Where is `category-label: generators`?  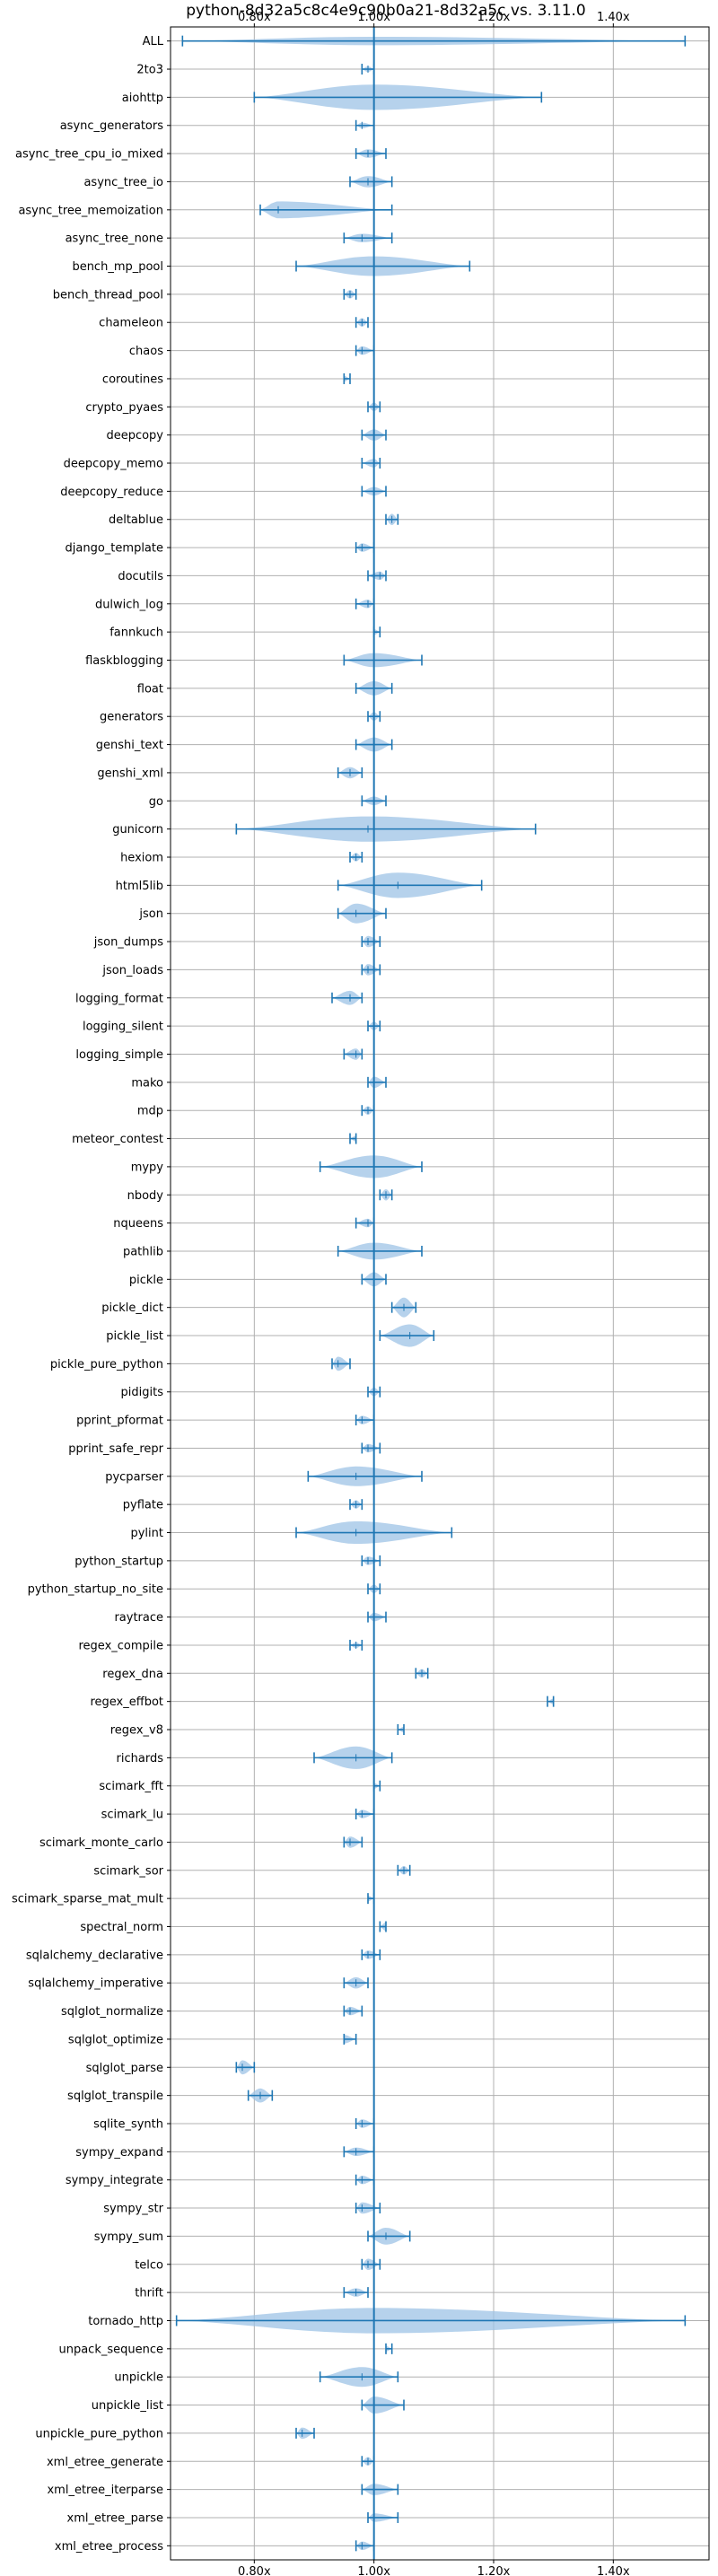
category-label: generators is located at coordinates (131, 717).